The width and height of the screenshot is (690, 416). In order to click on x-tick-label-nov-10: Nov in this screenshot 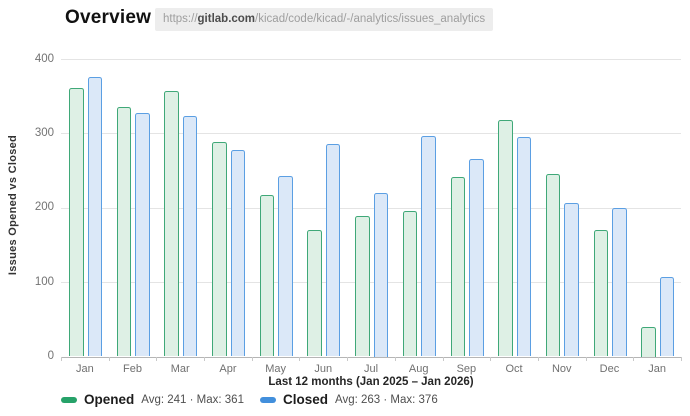, I will do `click(561, 368)`.